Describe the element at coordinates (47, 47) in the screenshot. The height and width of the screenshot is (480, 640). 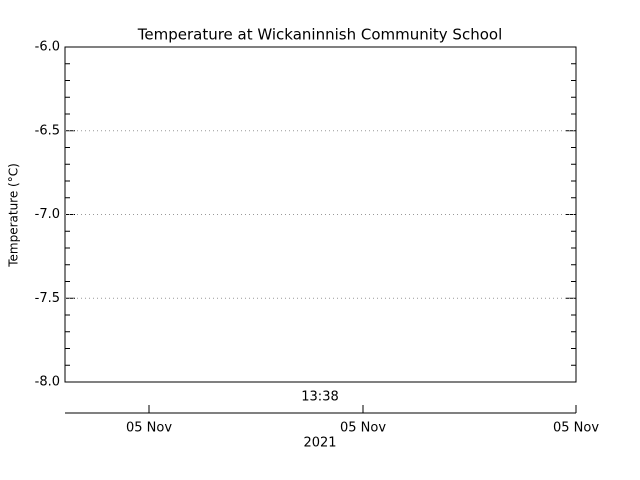
I see `y-tick-label: -6.0` at that location.